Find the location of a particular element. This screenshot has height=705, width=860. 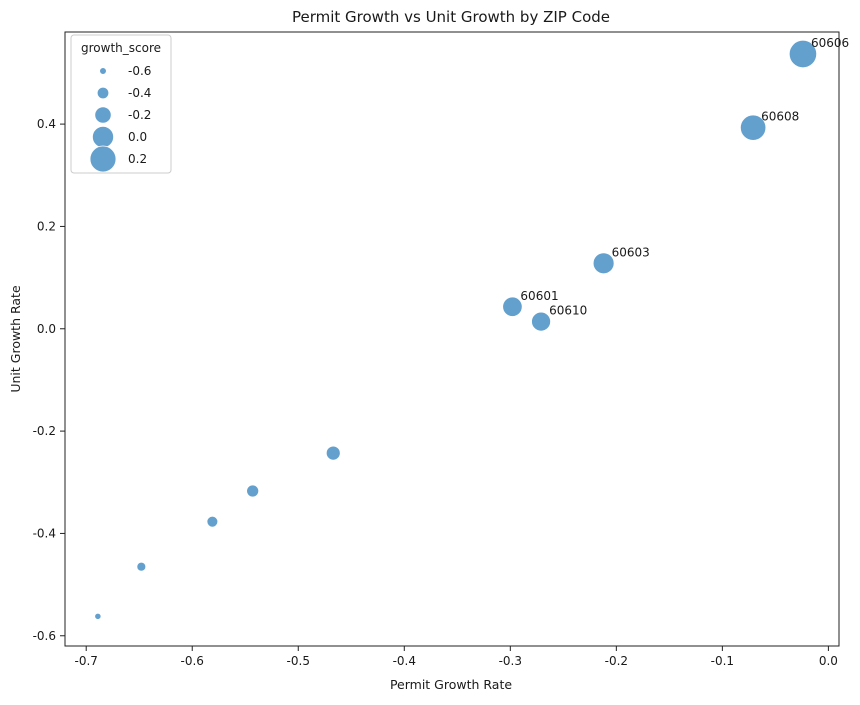

y-tick-label: 0.2 is located at coordinates (46, 226).